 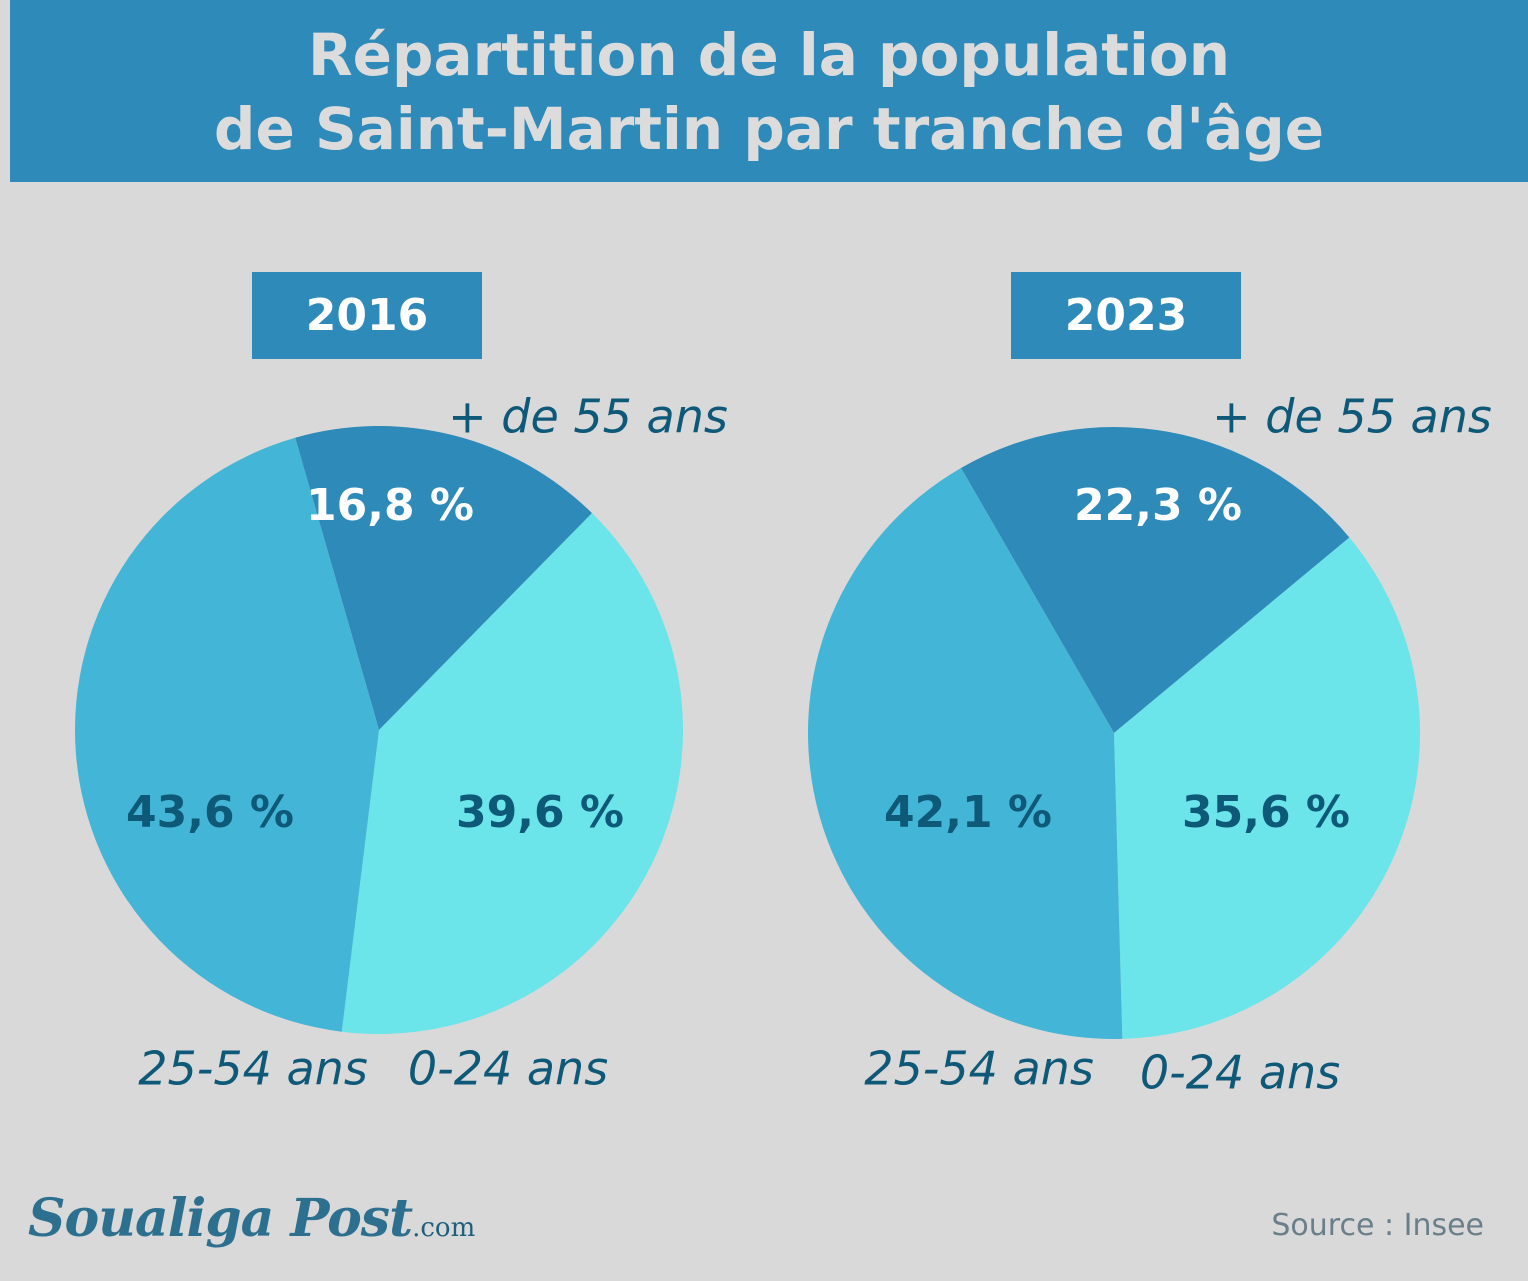 What do you see at coordinates (1240, 1073) in the screenshot?
I see `category-label-2023-0-24: 0-24 ans` at bounding box center [1240, 1073].